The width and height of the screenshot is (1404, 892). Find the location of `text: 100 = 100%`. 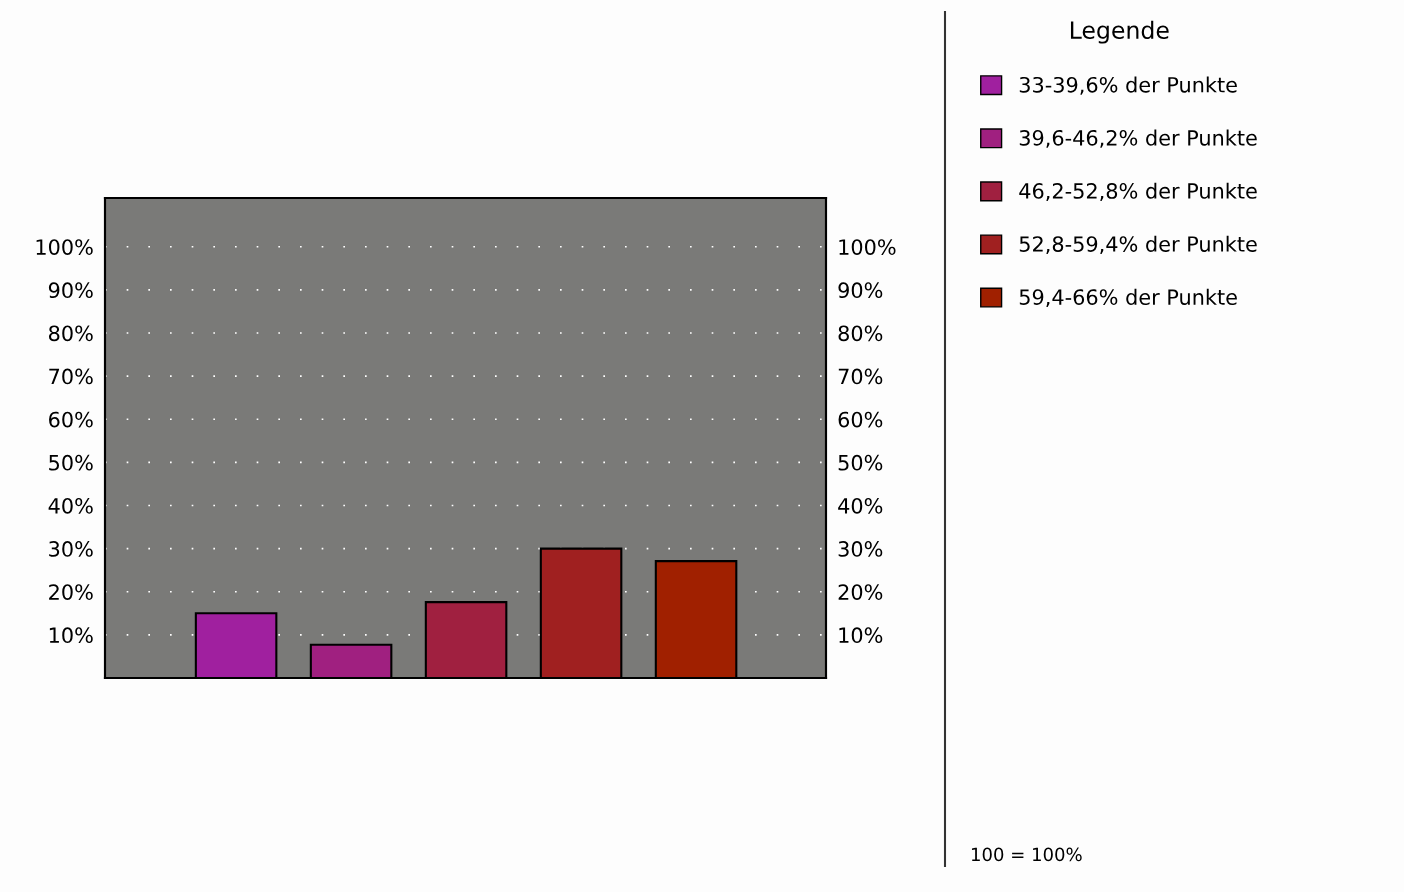

text: 100 = 100% is located at coordinates (1026, 854).